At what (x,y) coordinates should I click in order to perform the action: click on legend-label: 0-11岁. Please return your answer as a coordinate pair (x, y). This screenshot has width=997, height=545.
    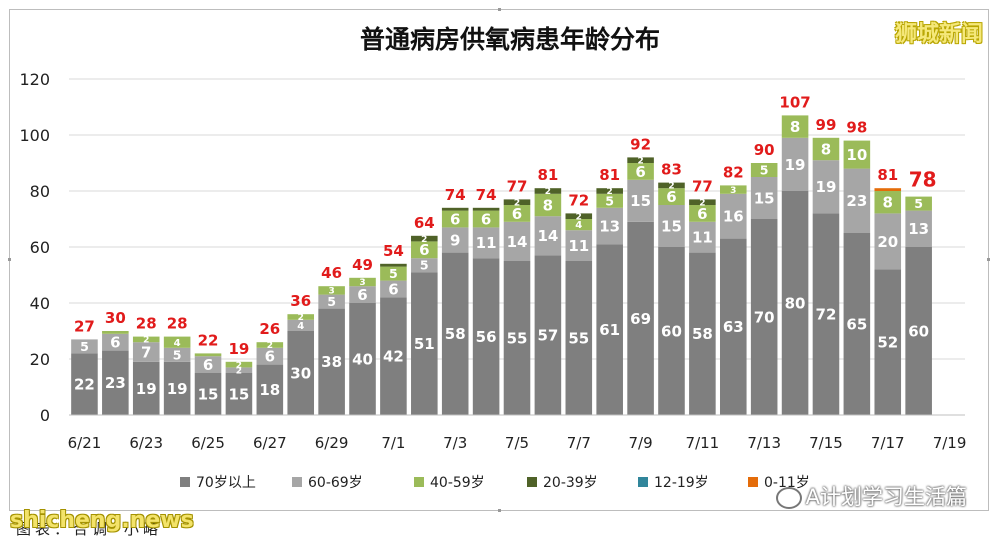
    Looking at the image, I should click on (787, 483).